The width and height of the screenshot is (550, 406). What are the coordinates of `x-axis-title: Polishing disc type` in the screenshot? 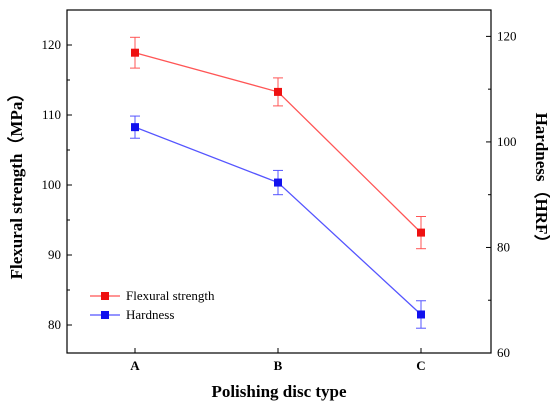 It's located at (279, 391).